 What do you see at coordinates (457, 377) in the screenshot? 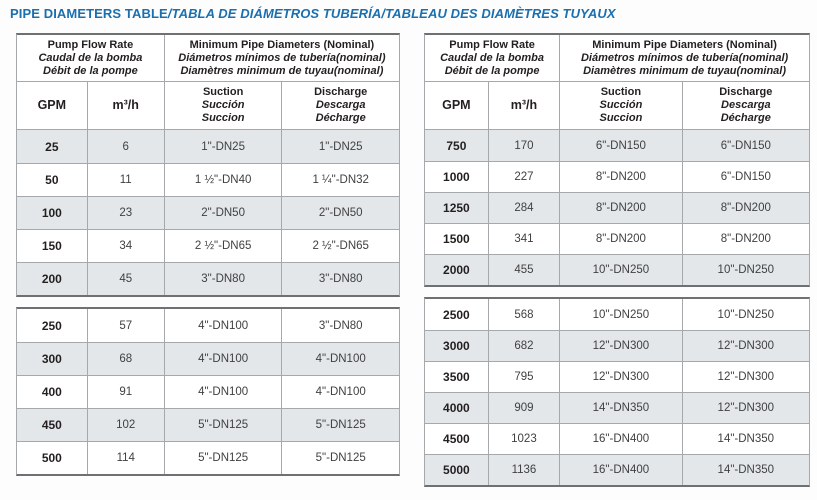
I see `cell-gpm: 3500` at bounding box center [457, 377].